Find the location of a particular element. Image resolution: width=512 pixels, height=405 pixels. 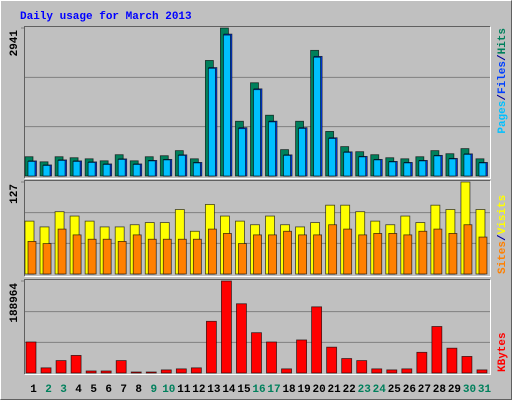

legend-entry: Pages is located at coordinates (503, 117).